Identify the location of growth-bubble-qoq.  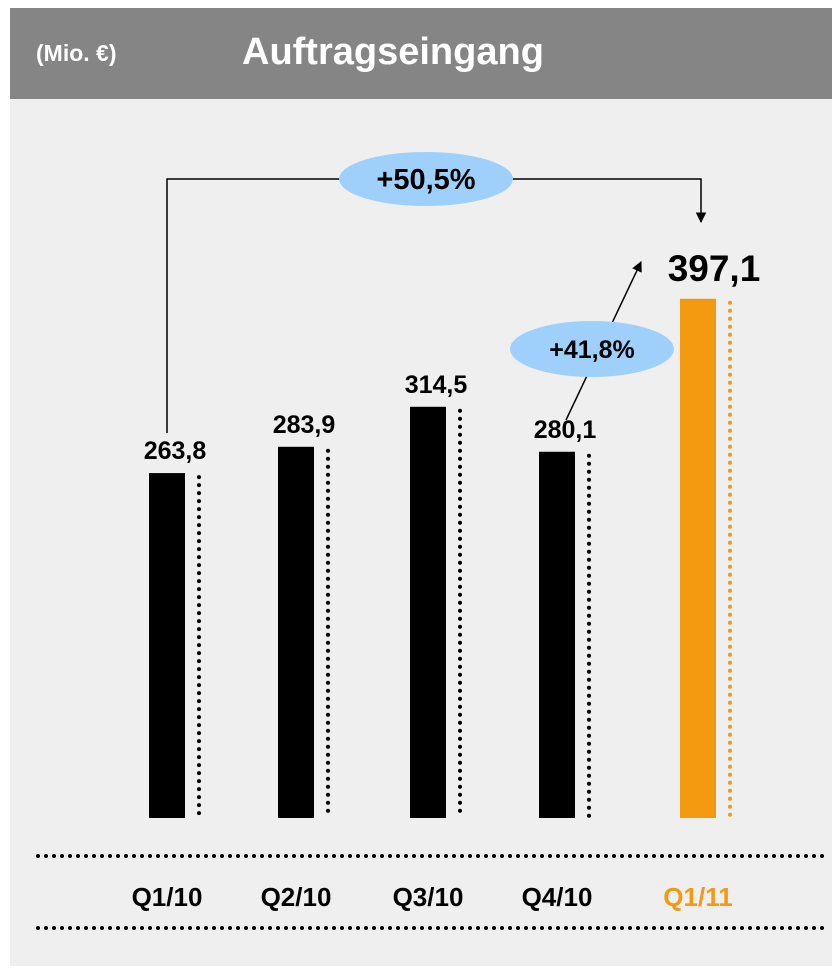
(592, 349).